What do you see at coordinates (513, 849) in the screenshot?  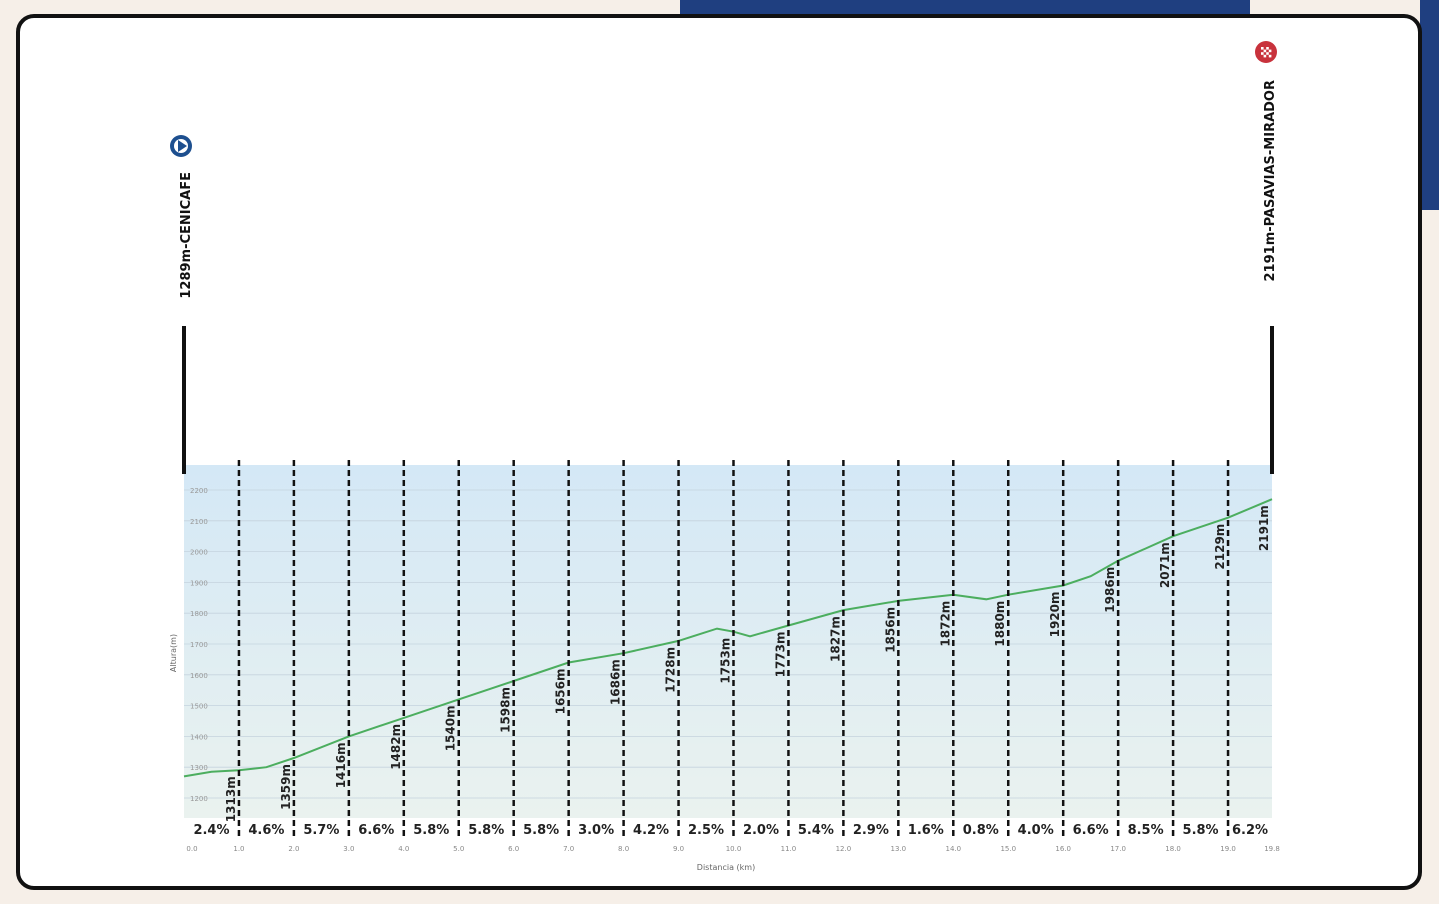 I see `x-tick-label: 6.0` at bounding box center [513, 849].